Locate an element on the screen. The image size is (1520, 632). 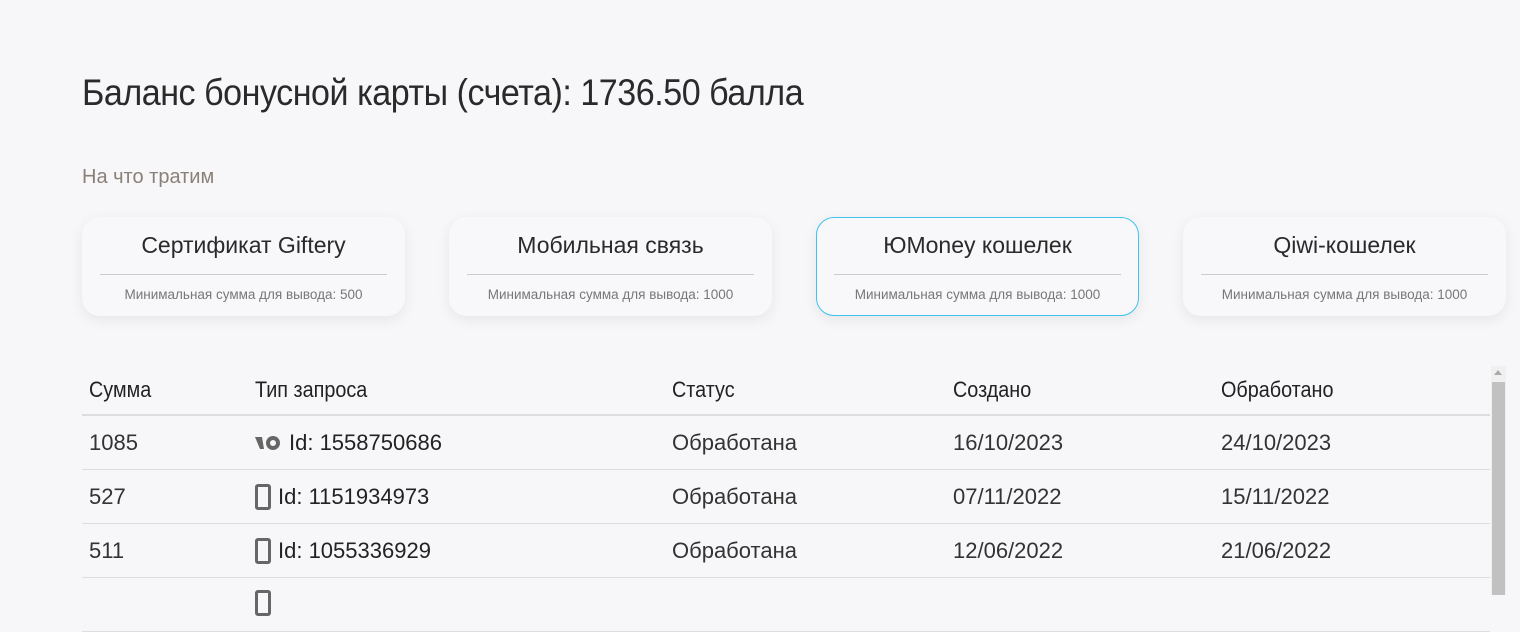
request-type: Id: 1055336929 is located at coordinates (343, 550).